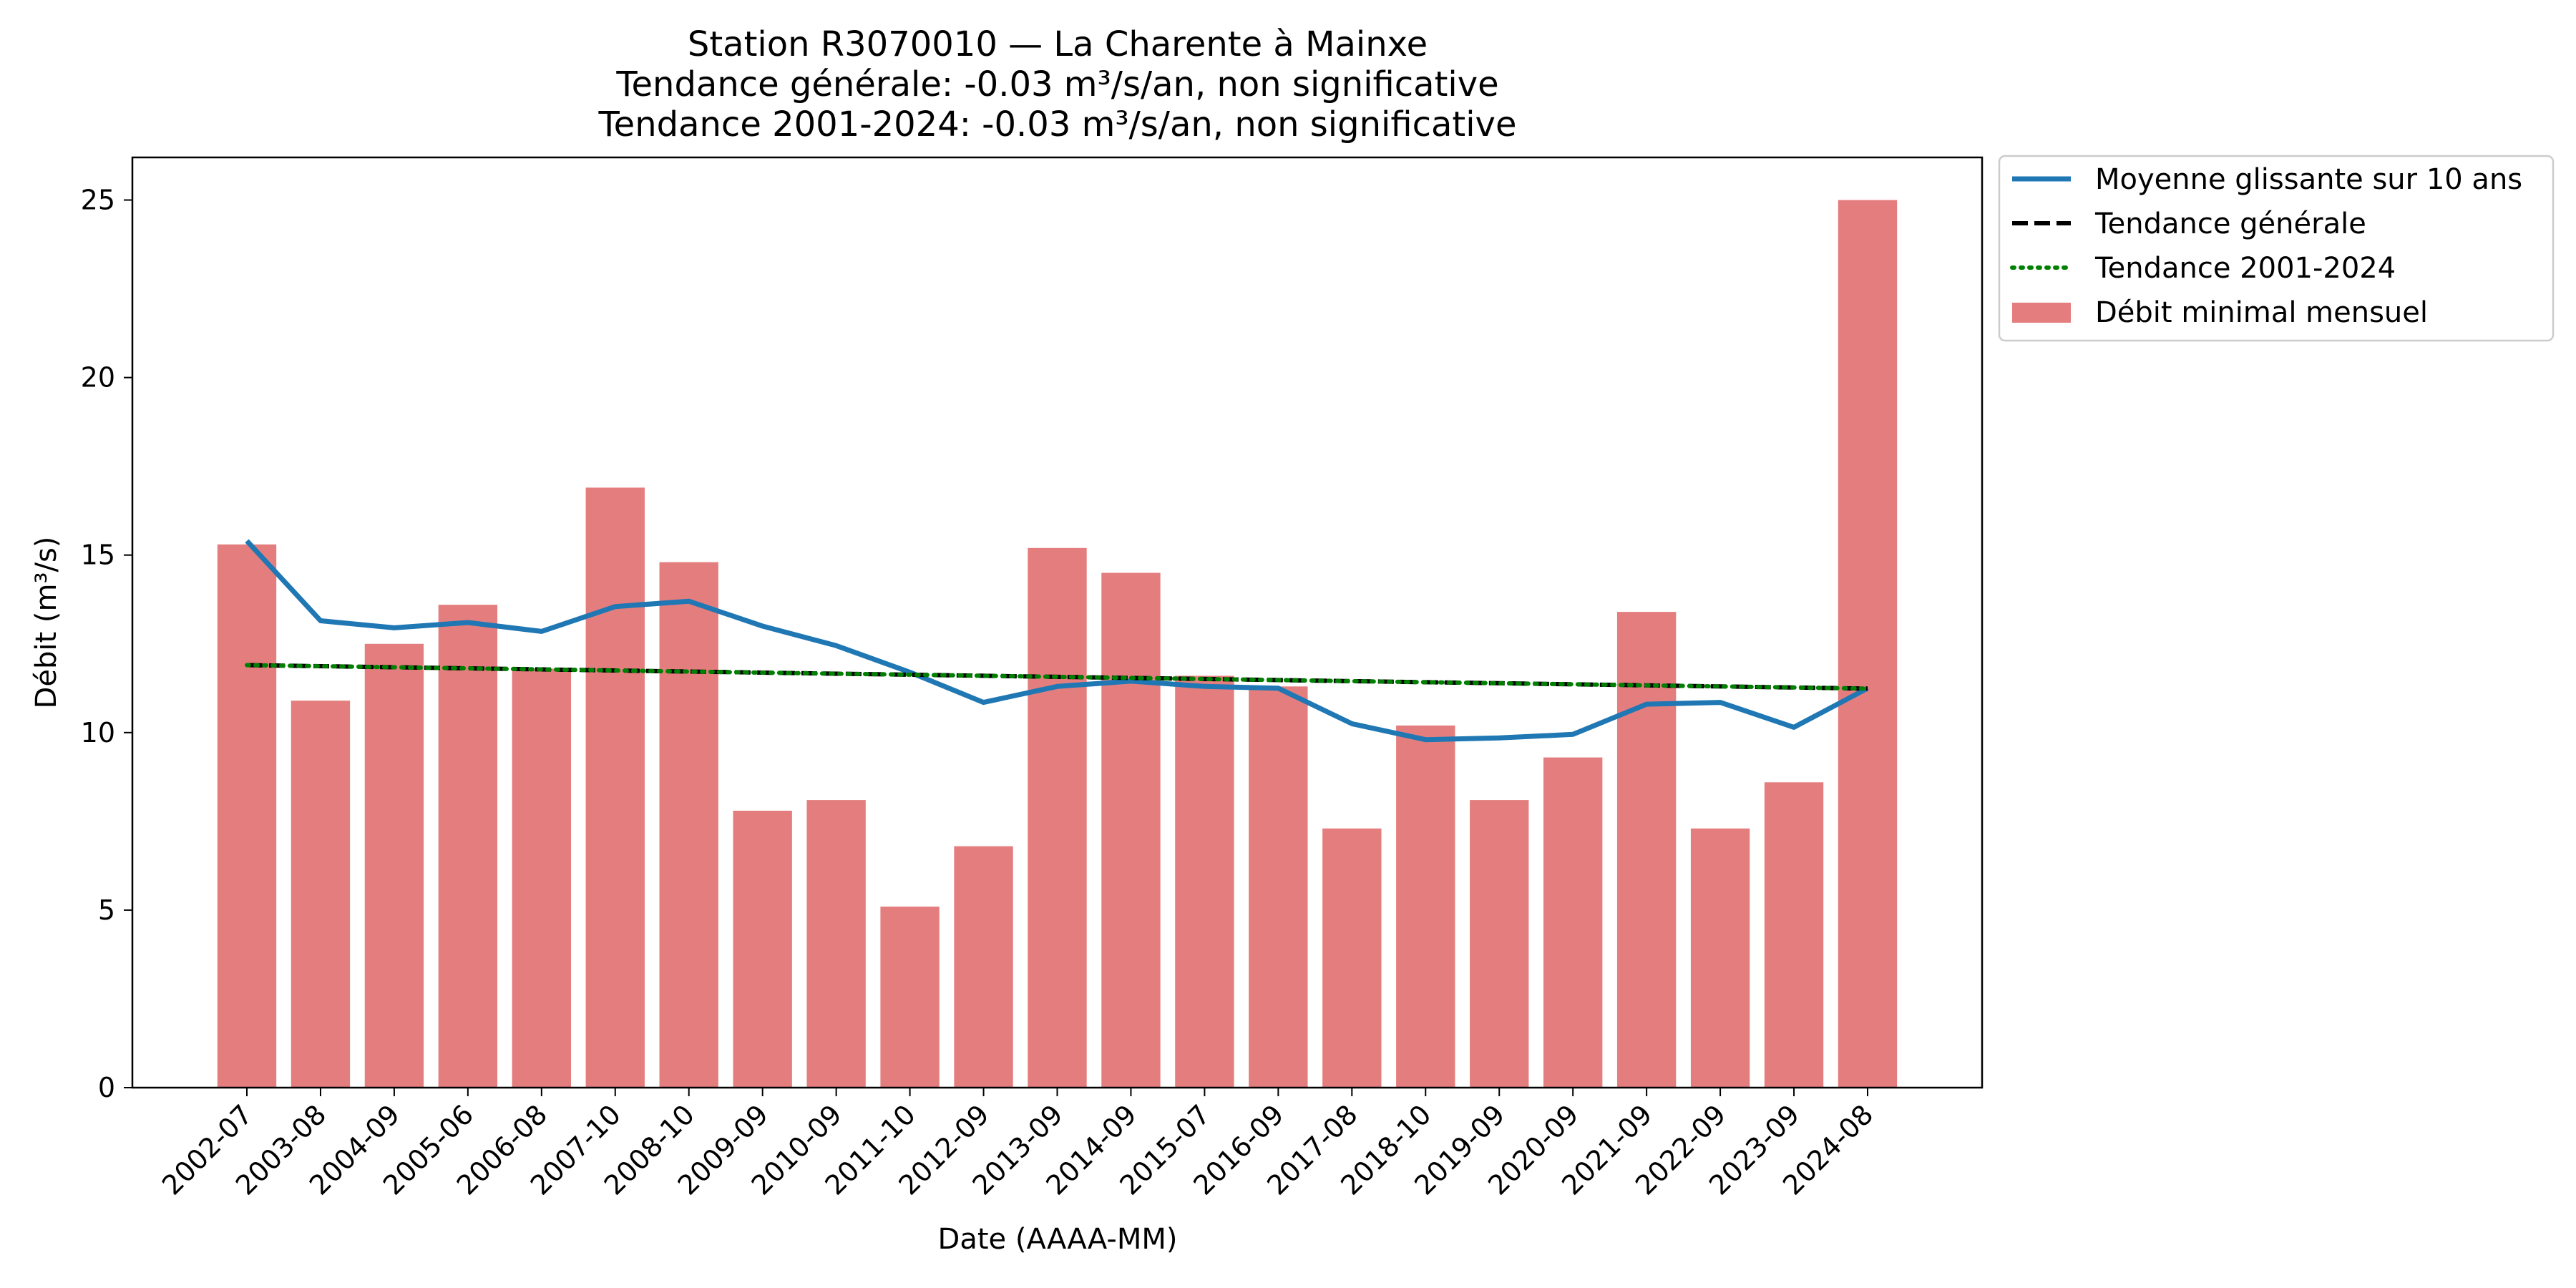 Image resolution: width=2576 pixels, height=1288 pixels. What do you see at coordinates (1058, 44) in the screenshot?
I see `chart-title-line-1: Station R3070010 — La Charente à Mainxe` at bounding box center [1058, 44].